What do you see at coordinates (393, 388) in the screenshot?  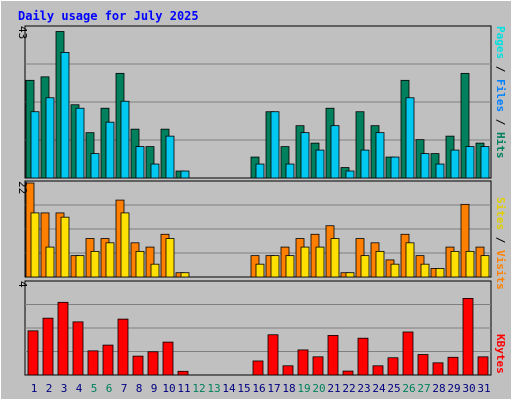 I see `day-label-25: 25` at bounding box center [393, 388].